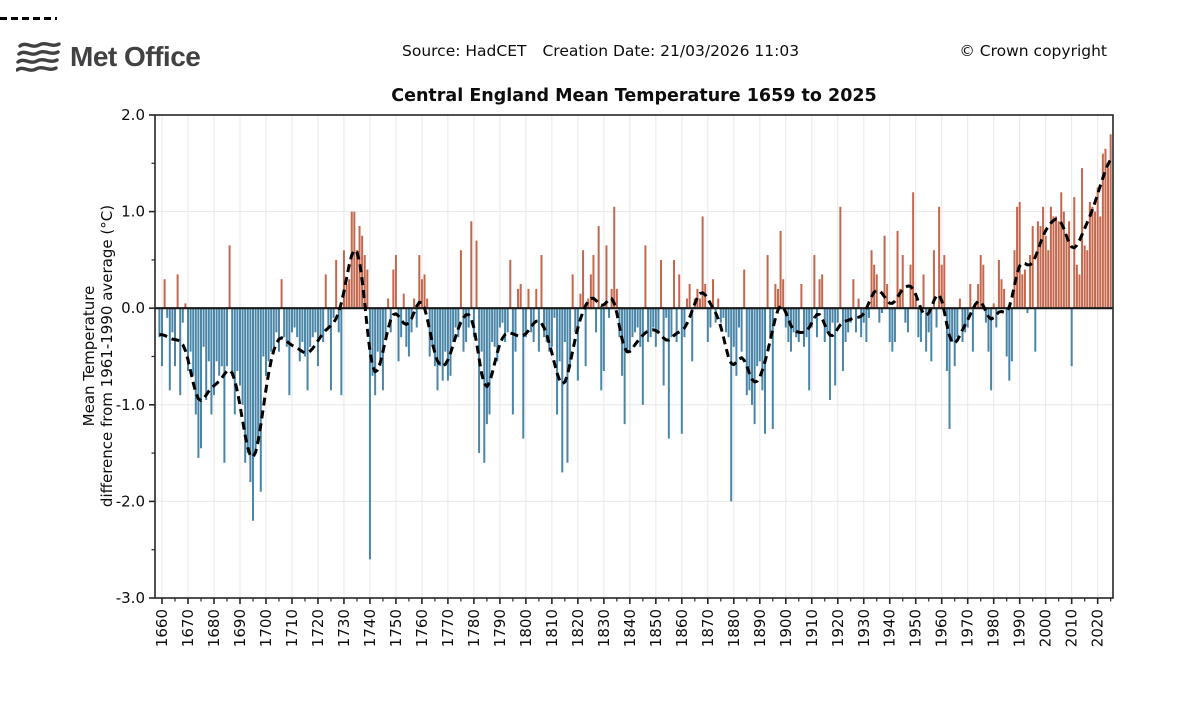  I want to click on x-tick-label: 1770, so click(448, 628).